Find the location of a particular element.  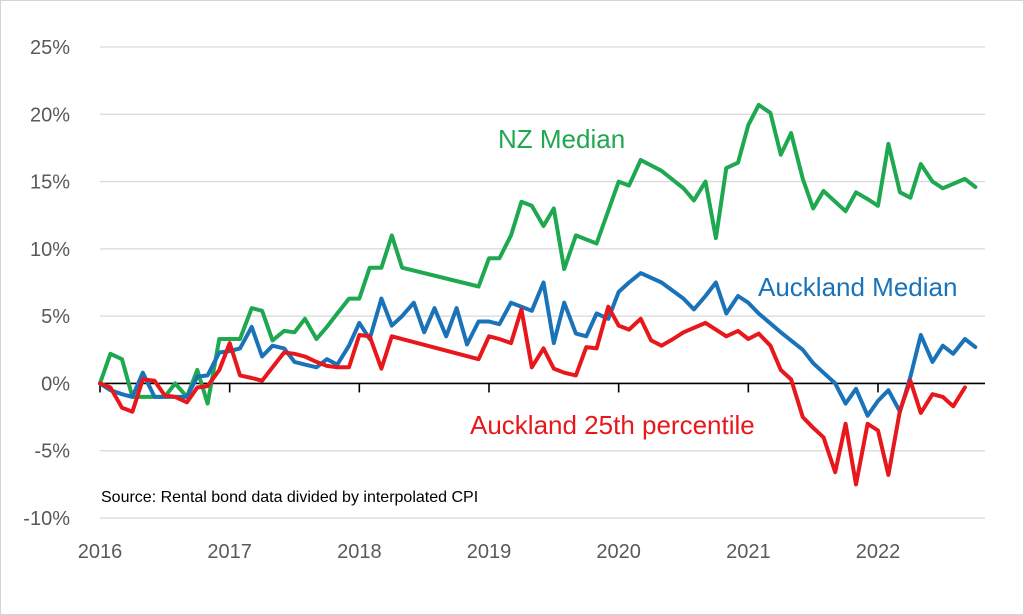

x-tick-label: 2021 is located at coordinates (748, 552).